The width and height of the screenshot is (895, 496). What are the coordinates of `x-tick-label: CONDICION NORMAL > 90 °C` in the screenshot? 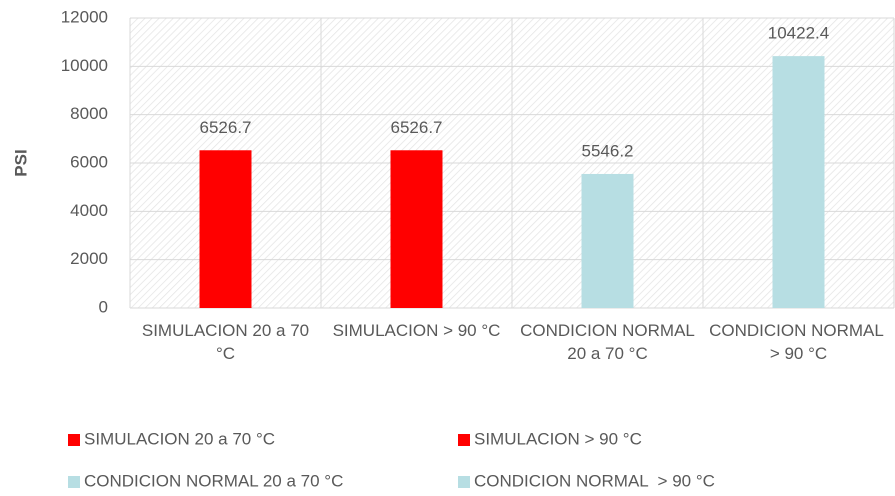 It's located at (798, 342).